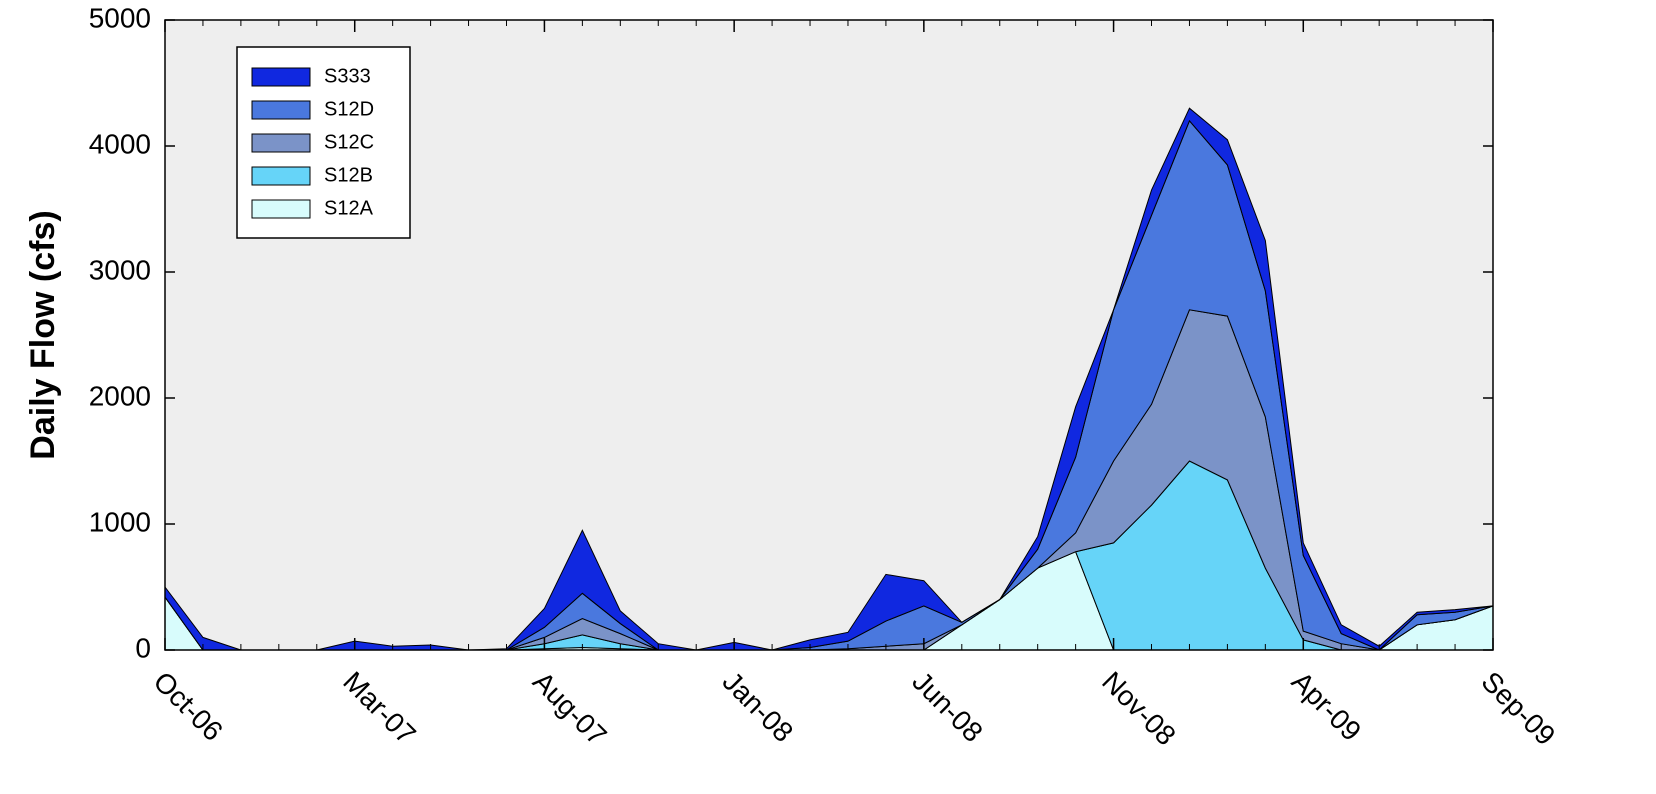 Image resolution: width=1656 pixels, height=794 pixels. What do you see at coordinates (570, 709) in the screenshot?
I see `x-tick-label: Aug-07` at bounding box center [570, 709].